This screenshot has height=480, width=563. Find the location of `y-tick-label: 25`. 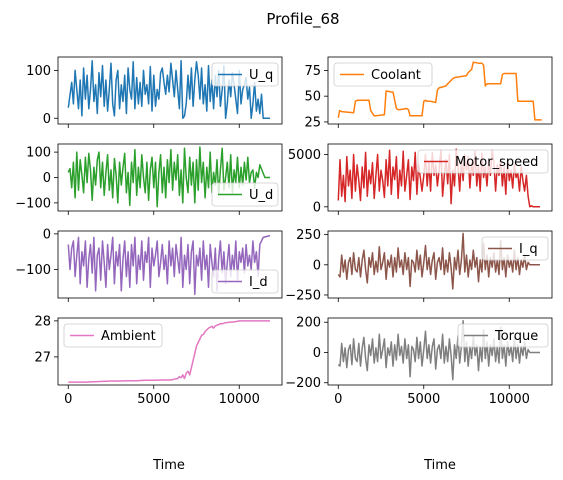

y-tick-label: 25 is located at coordinates (312, 122).